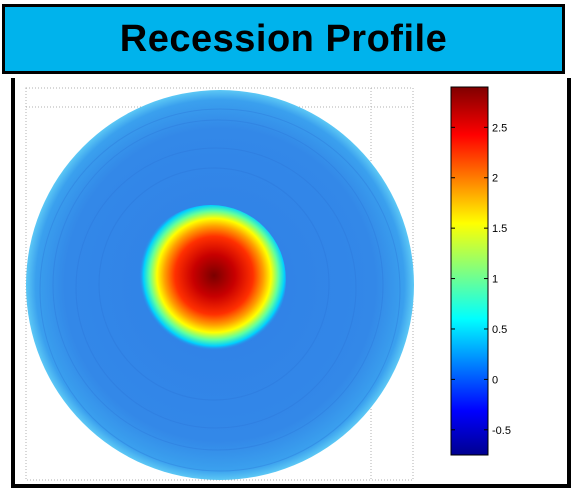 The image size is (571, 490). I want to click on chart-title: Recession Profile, so click(283, 38).